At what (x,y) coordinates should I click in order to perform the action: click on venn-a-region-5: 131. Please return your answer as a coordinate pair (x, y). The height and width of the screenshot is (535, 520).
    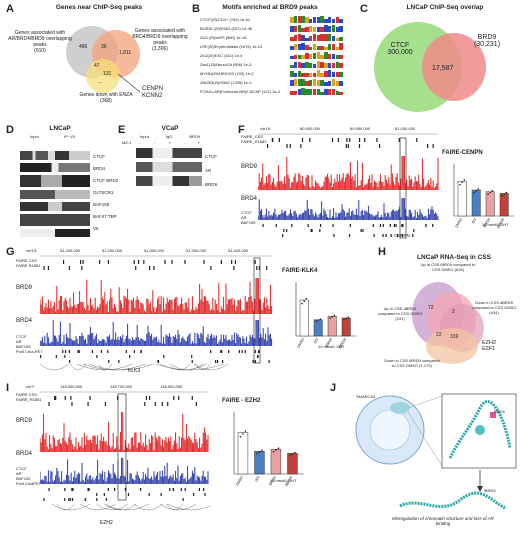
    Looking at the image, I should click on (107, 74).